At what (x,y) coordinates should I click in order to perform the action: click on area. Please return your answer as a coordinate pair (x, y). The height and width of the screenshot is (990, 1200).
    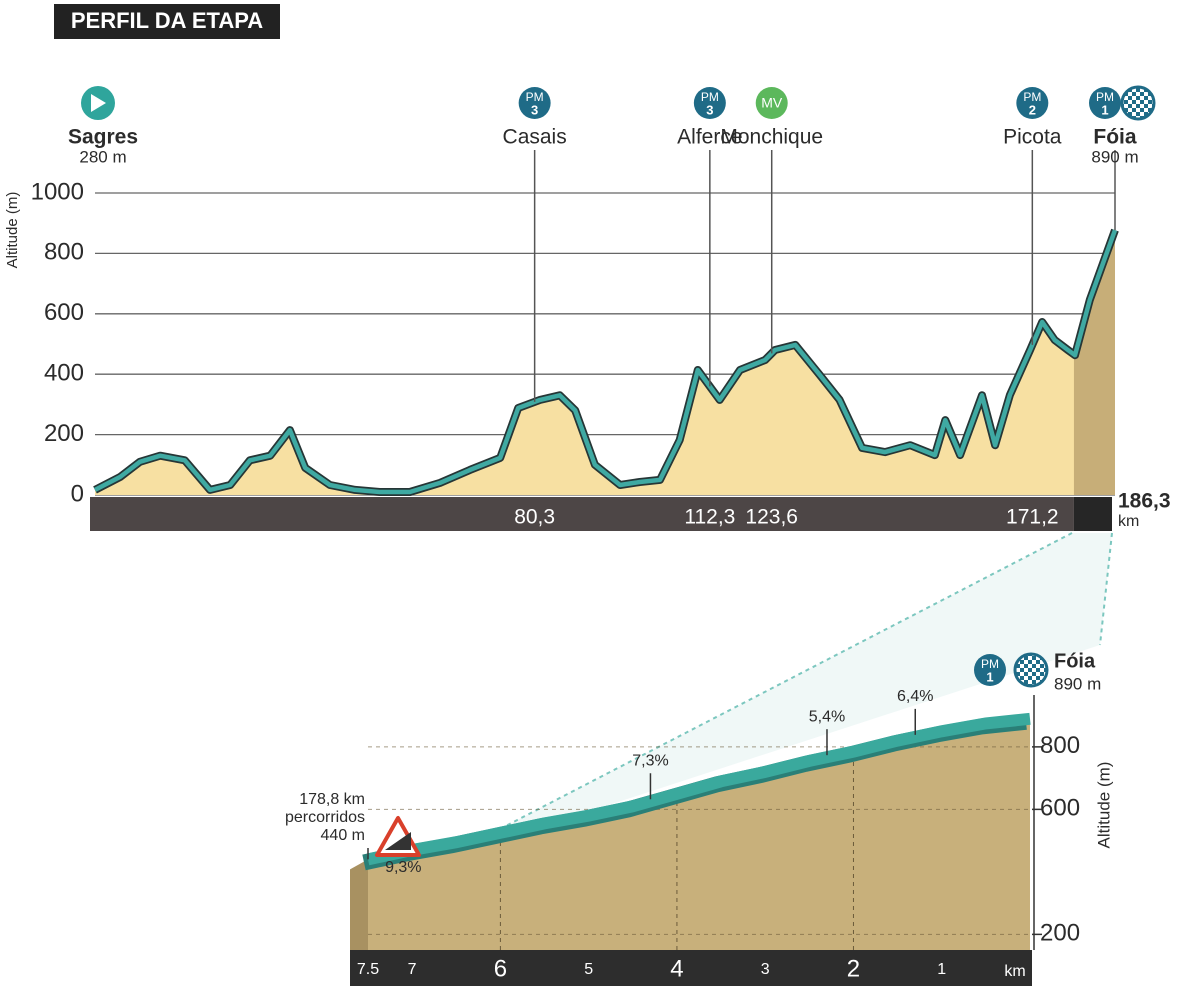
    Looking at the image, I should click on (699, 834).